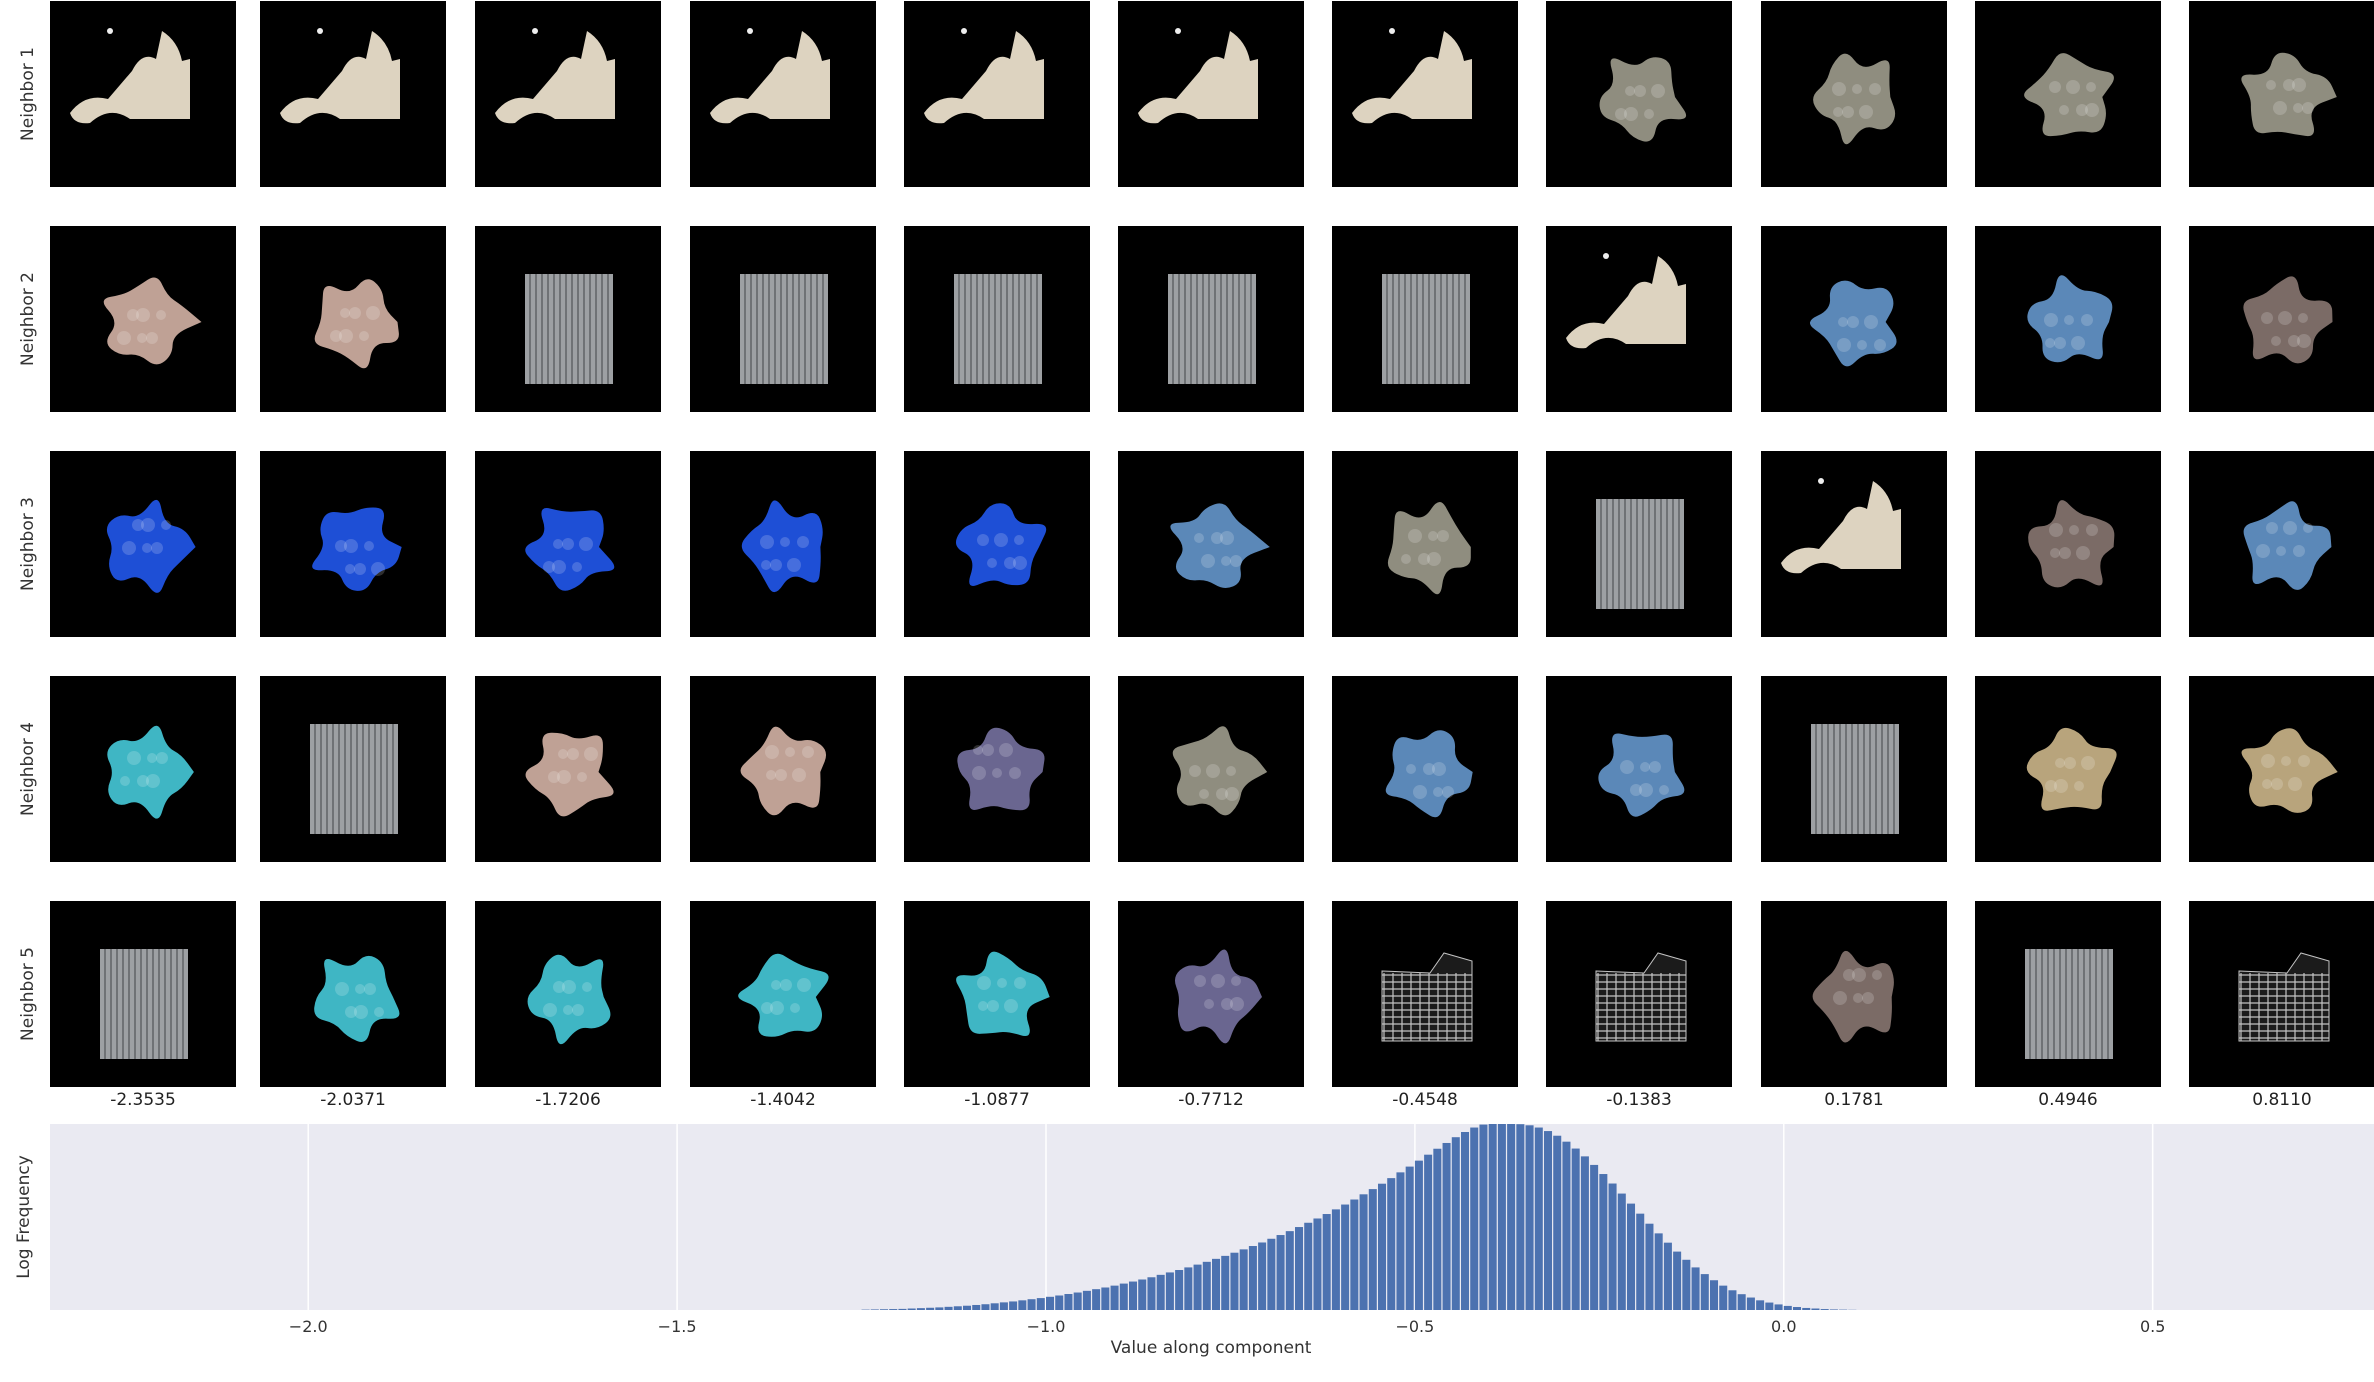 The width and height of the screenshot is (2374, 1382). I want to click on patch-thumbnail-r4-c7, so click(1425, 769).